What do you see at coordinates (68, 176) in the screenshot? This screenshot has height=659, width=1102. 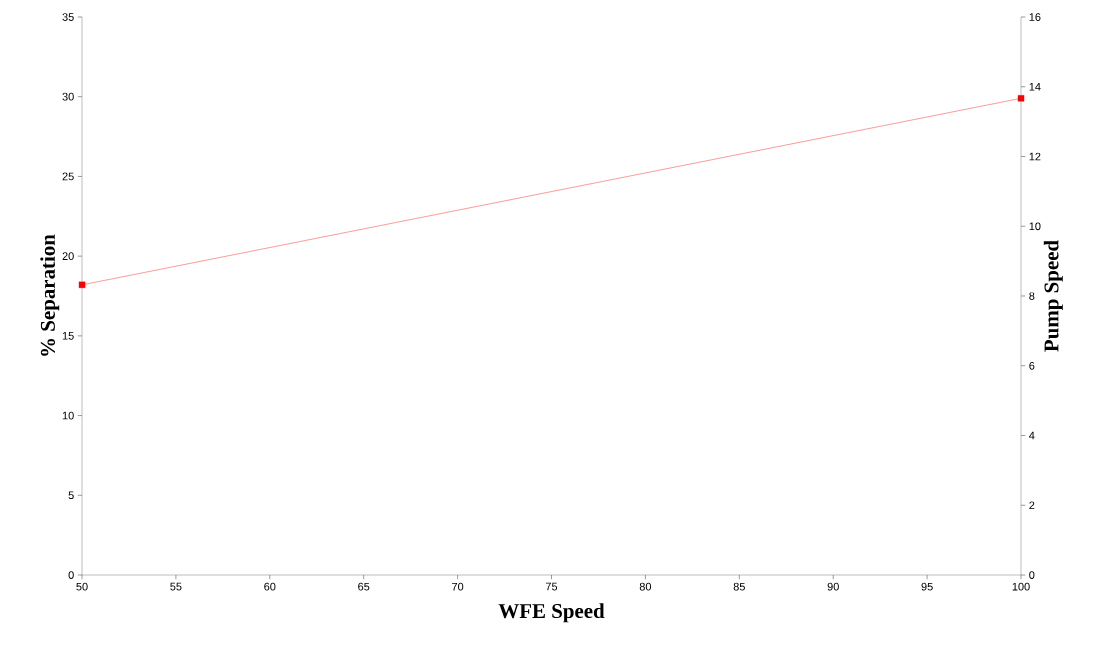 I see `y-tick-label: 25` at bounding box center [68, 176].